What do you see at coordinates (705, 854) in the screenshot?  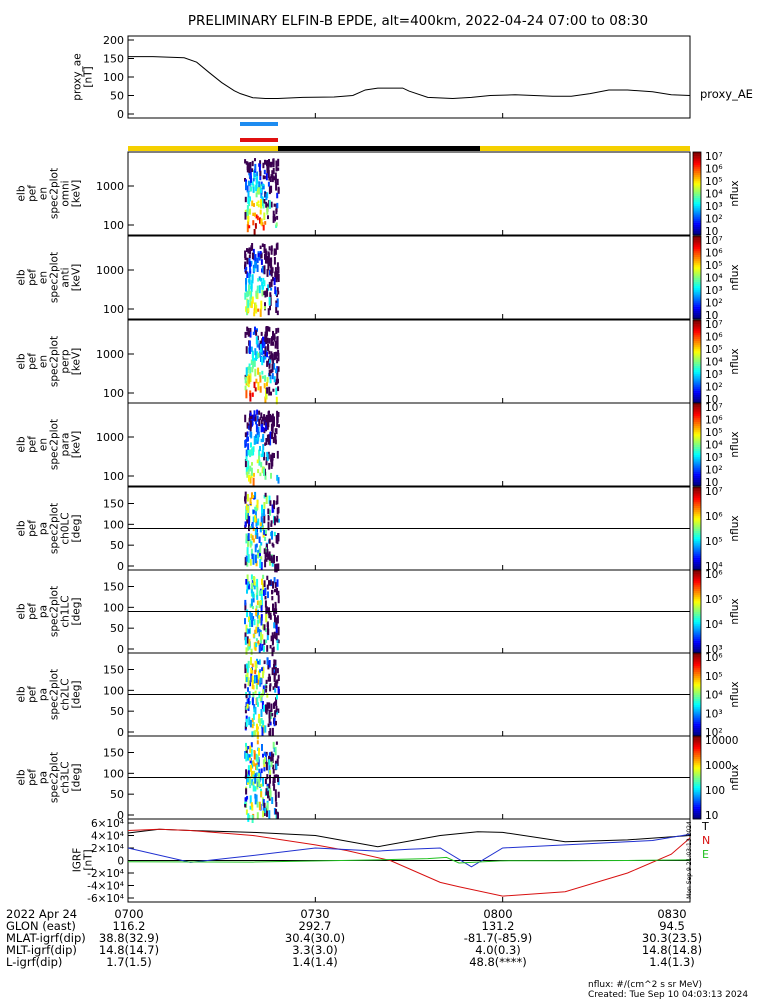 I see `igrf-legend-E: E` at bounding box center [705, 854].